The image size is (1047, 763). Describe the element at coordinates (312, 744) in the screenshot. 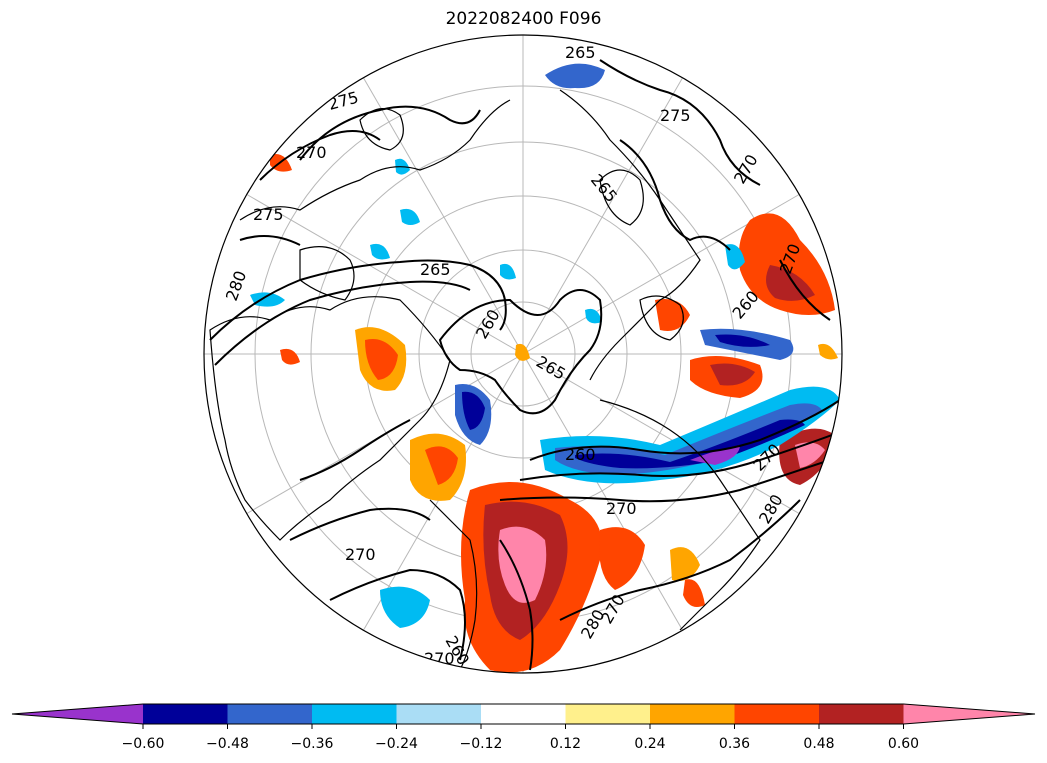

I see `colorbar-tick-label: −0.36` at that location.